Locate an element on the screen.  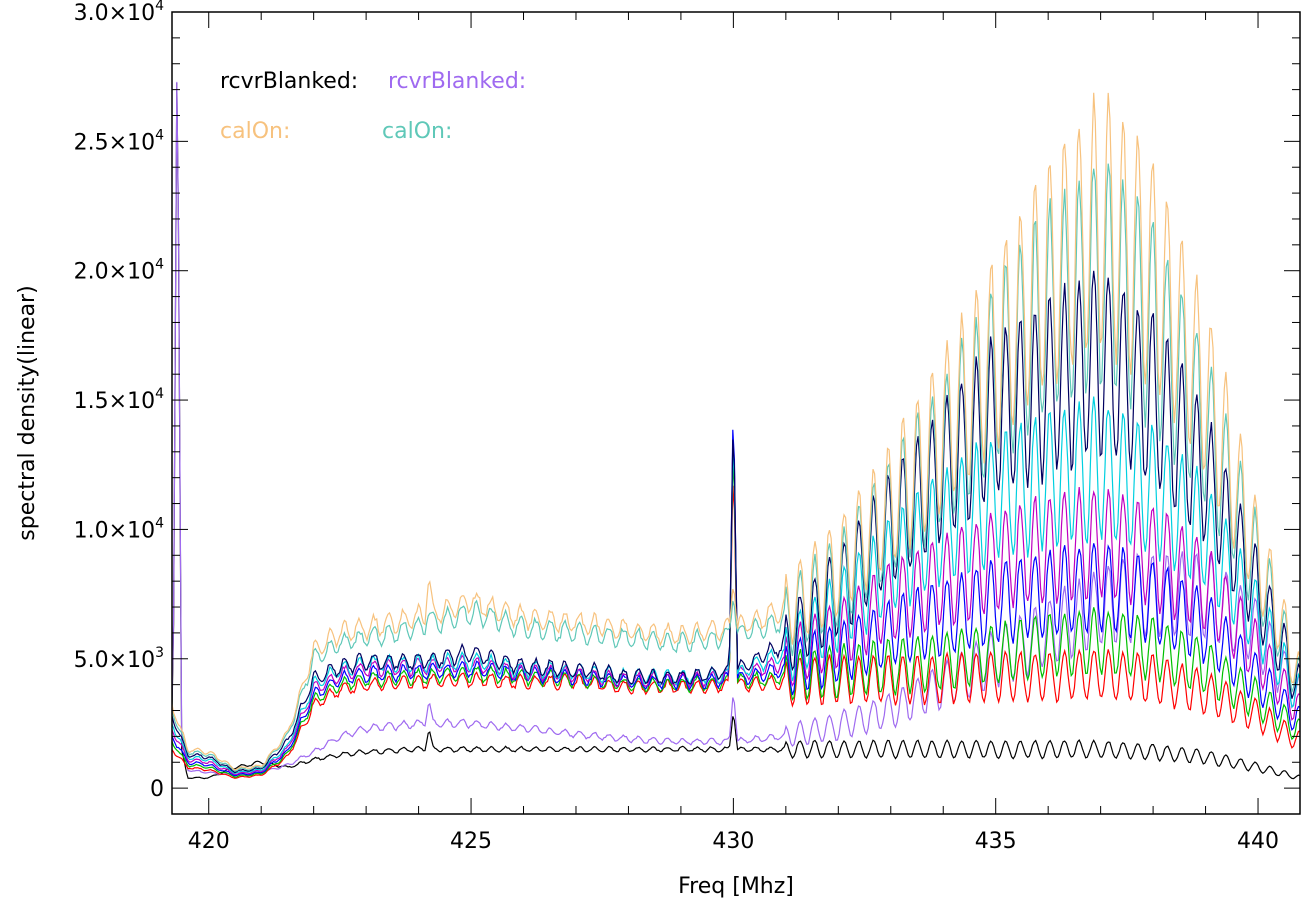
legend-item-2: rcvrBlanked: is located at coordinates (457, 81).